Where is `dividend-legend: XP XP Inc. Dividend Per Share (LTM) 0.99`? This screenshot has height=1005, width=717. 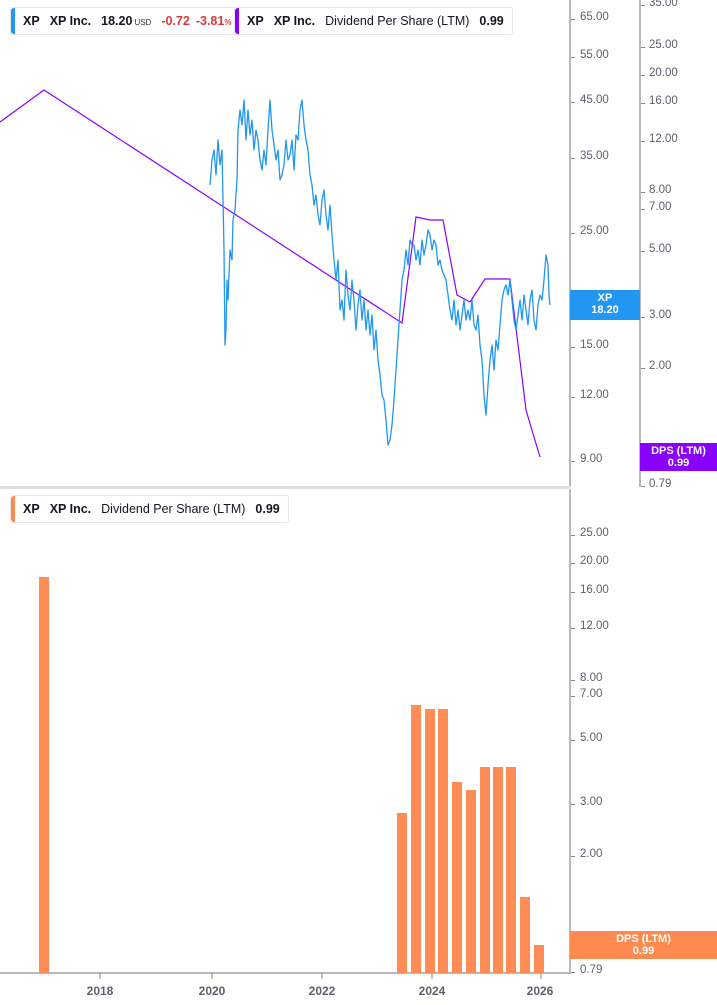 dividend-legend: XP XP Inc. Dividend Per Share (LTM) 0.99 is located at coordinates (149, 509).